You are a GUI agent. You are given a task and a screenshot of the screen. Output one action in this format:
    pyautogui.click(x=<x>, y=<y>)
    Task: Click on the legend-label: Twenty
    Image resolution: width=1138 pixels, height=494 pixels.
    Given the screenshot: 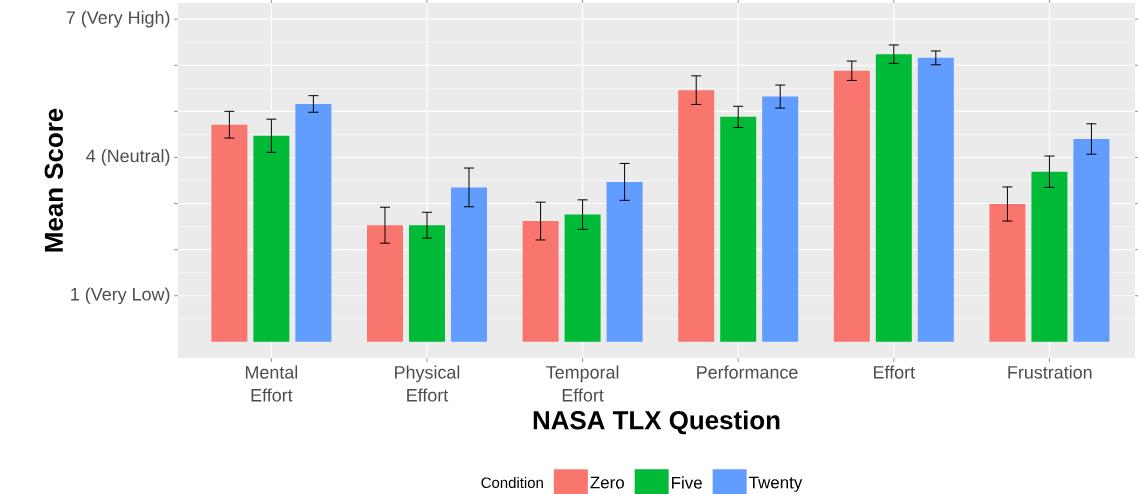 What is the action you would take?
    pyautogui.click(x=776, y=484)
    